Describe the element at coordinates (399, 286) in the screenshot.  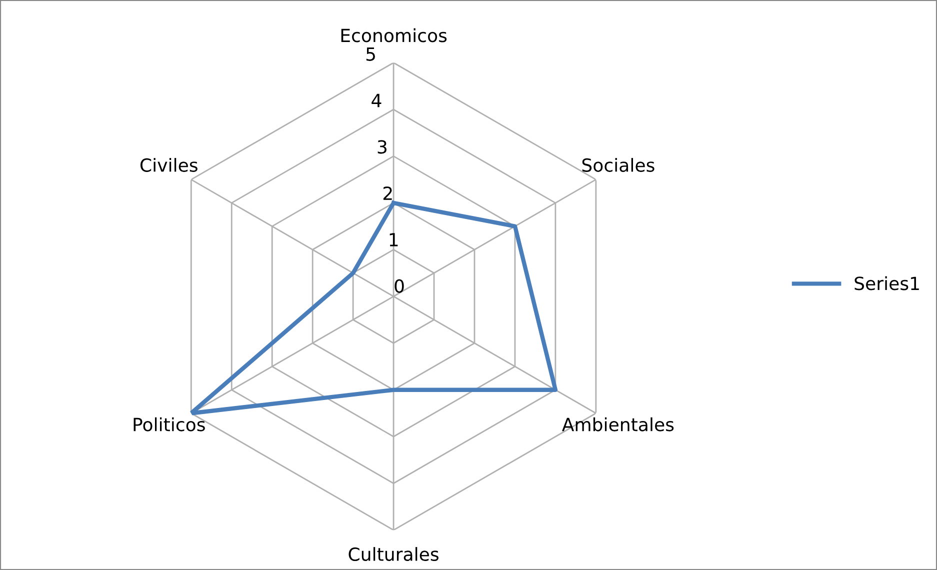
I see `y-tick-label: 0` at that location.